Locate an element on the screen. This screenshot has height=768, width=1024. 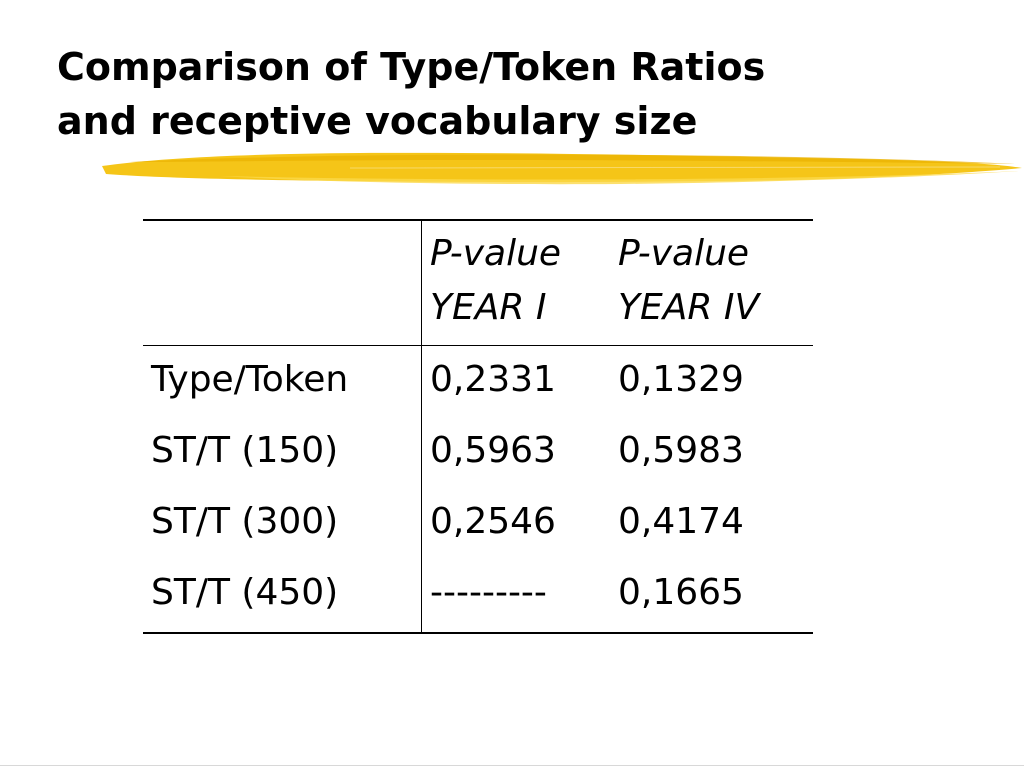
slide-title-line-2: and receptive vocabulary size is located at coordinates (377, 121).